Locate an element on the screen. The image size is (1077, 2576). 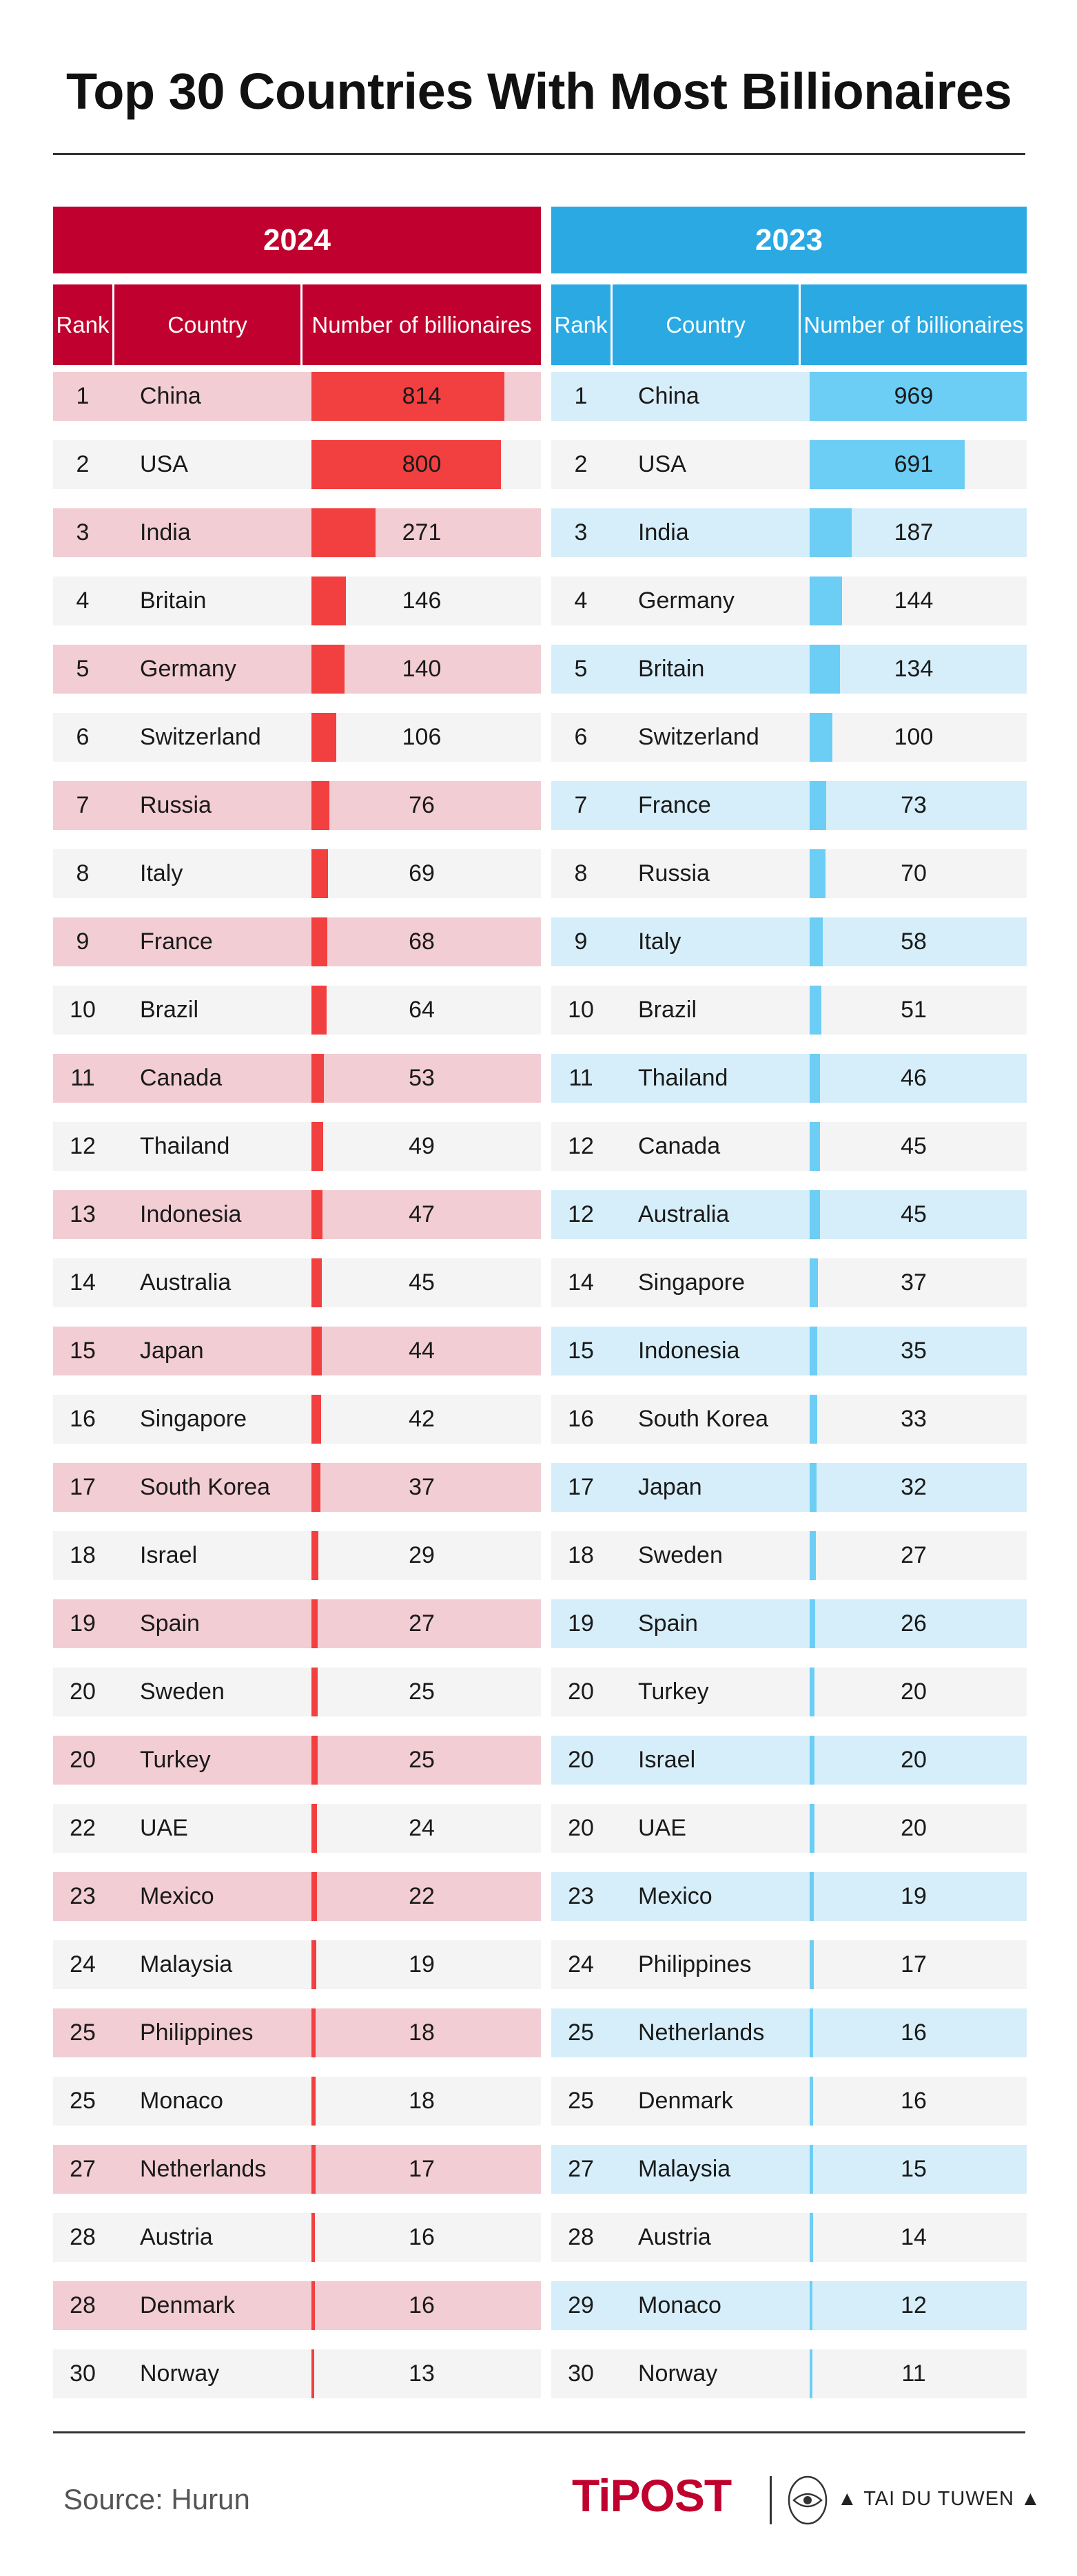
country-cell: Spain is located at coordinates (170, 1623).